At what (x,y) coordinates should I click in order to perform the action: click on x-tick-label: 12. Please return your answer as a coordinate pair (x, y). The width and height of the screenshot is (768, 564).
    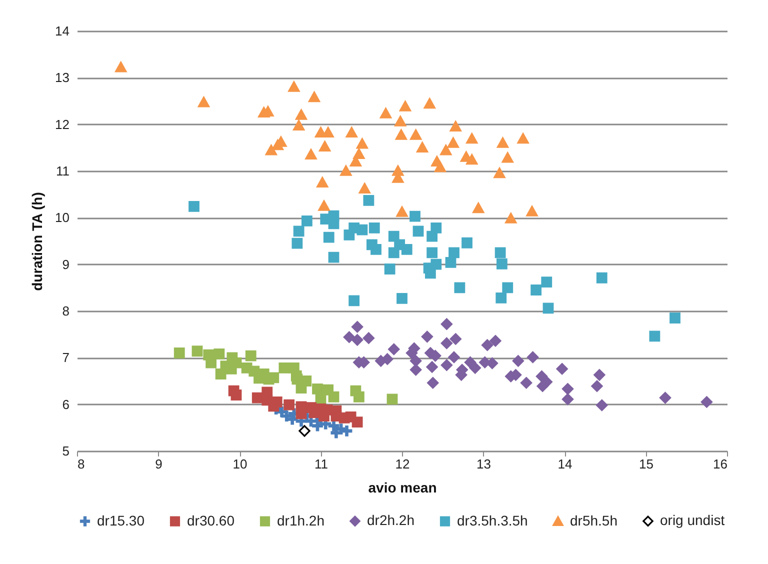
    Looking at the image, I should click on (402, 464).